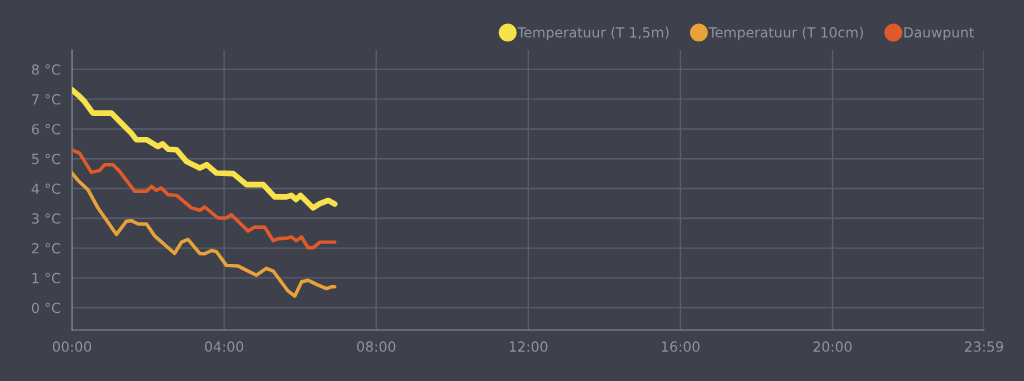  Describe the element at coordinates (46, 248) in the screenshot. I see `y-tick-label: 2 °C` at that location.